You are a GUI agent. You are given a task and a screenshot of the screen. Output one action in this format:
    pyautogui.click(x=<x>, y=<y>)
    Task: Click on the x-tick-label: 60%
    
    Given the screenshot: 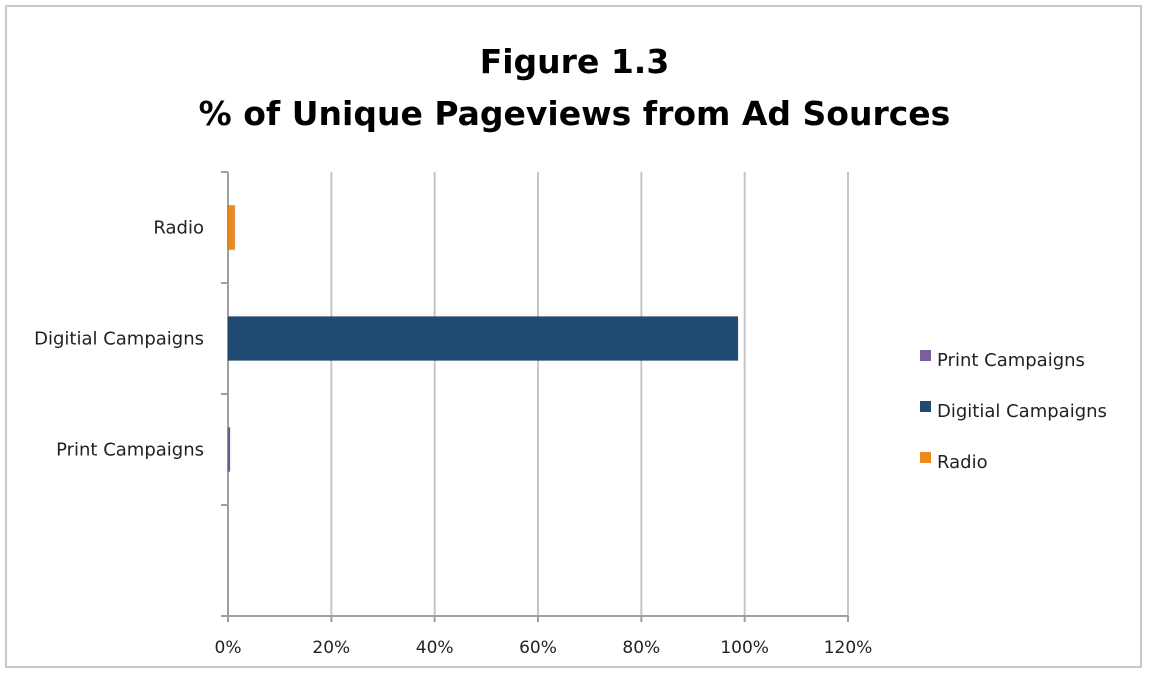 What is the action you would take?
    pyautogui.click(x=538, y=648)
    